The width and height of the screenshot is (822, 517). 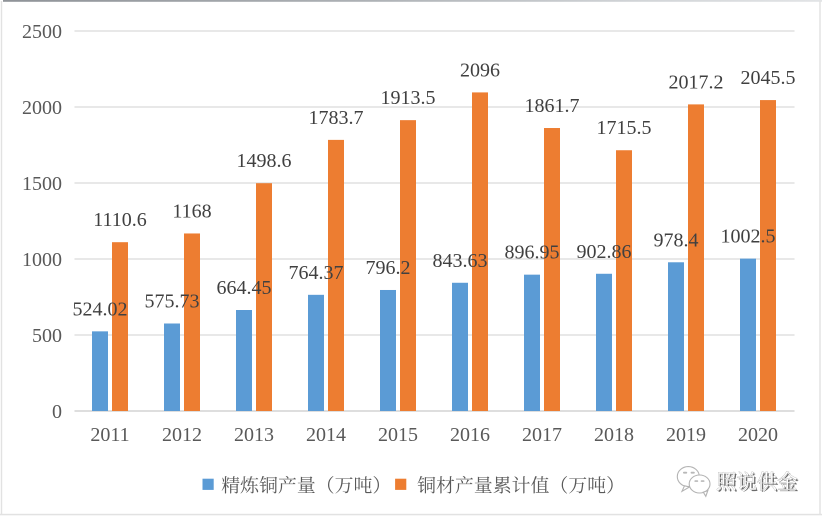 I want to click on svg-text: 2017, so click(x=542, y=435).